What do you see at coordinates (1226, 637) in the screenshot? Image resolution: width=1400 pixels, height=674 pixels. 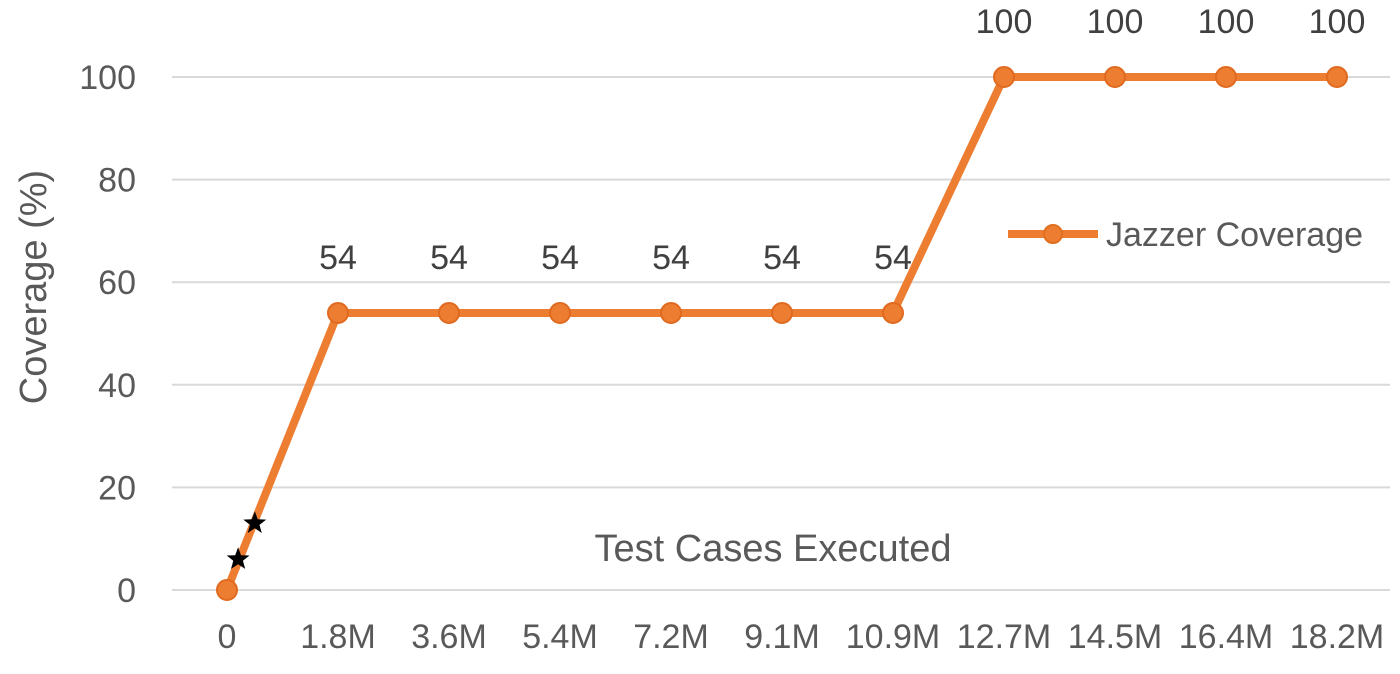 I see `x-tick-label-9: 16.4M` at bounding box center [1226, 637].